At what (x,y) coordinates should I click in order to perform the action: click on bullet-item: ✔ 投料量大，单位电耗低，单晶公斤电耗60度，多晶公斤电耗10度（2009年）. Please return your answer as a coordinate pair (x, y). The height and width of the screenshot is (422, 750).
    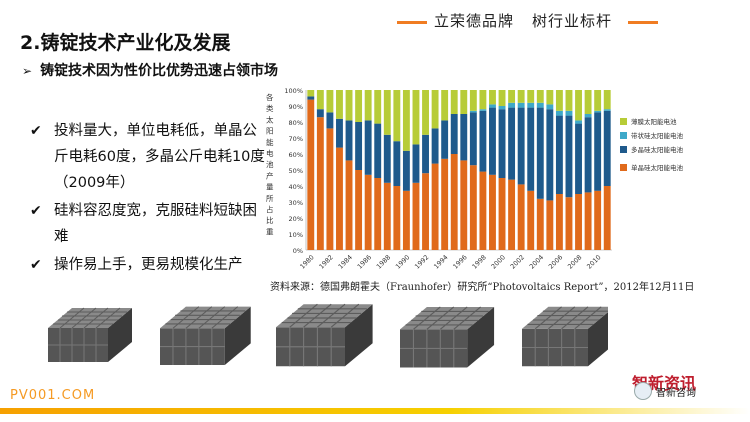
    Looking at the image, I should click on (149, 157).